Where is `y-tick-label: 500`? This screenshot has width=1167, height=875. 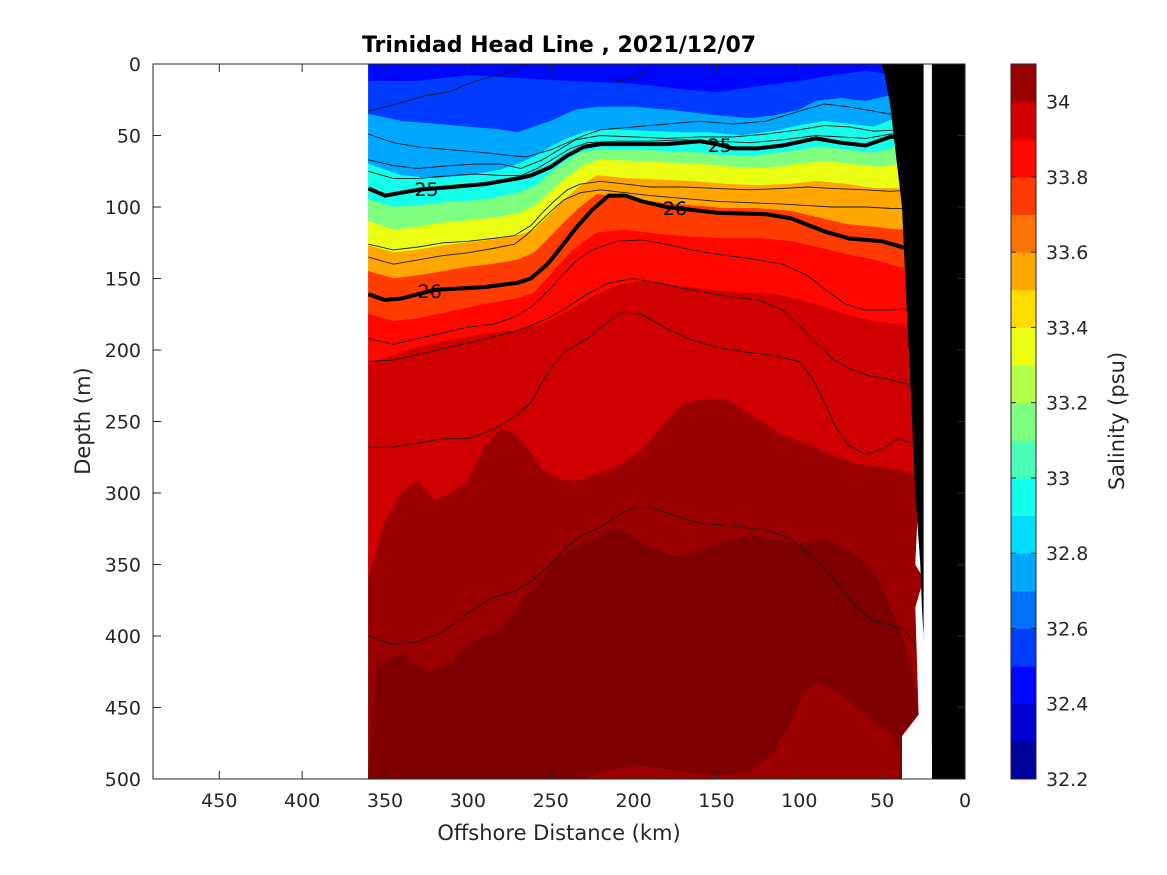 y-tick-label: 500 is located at coordinates (123, 780).